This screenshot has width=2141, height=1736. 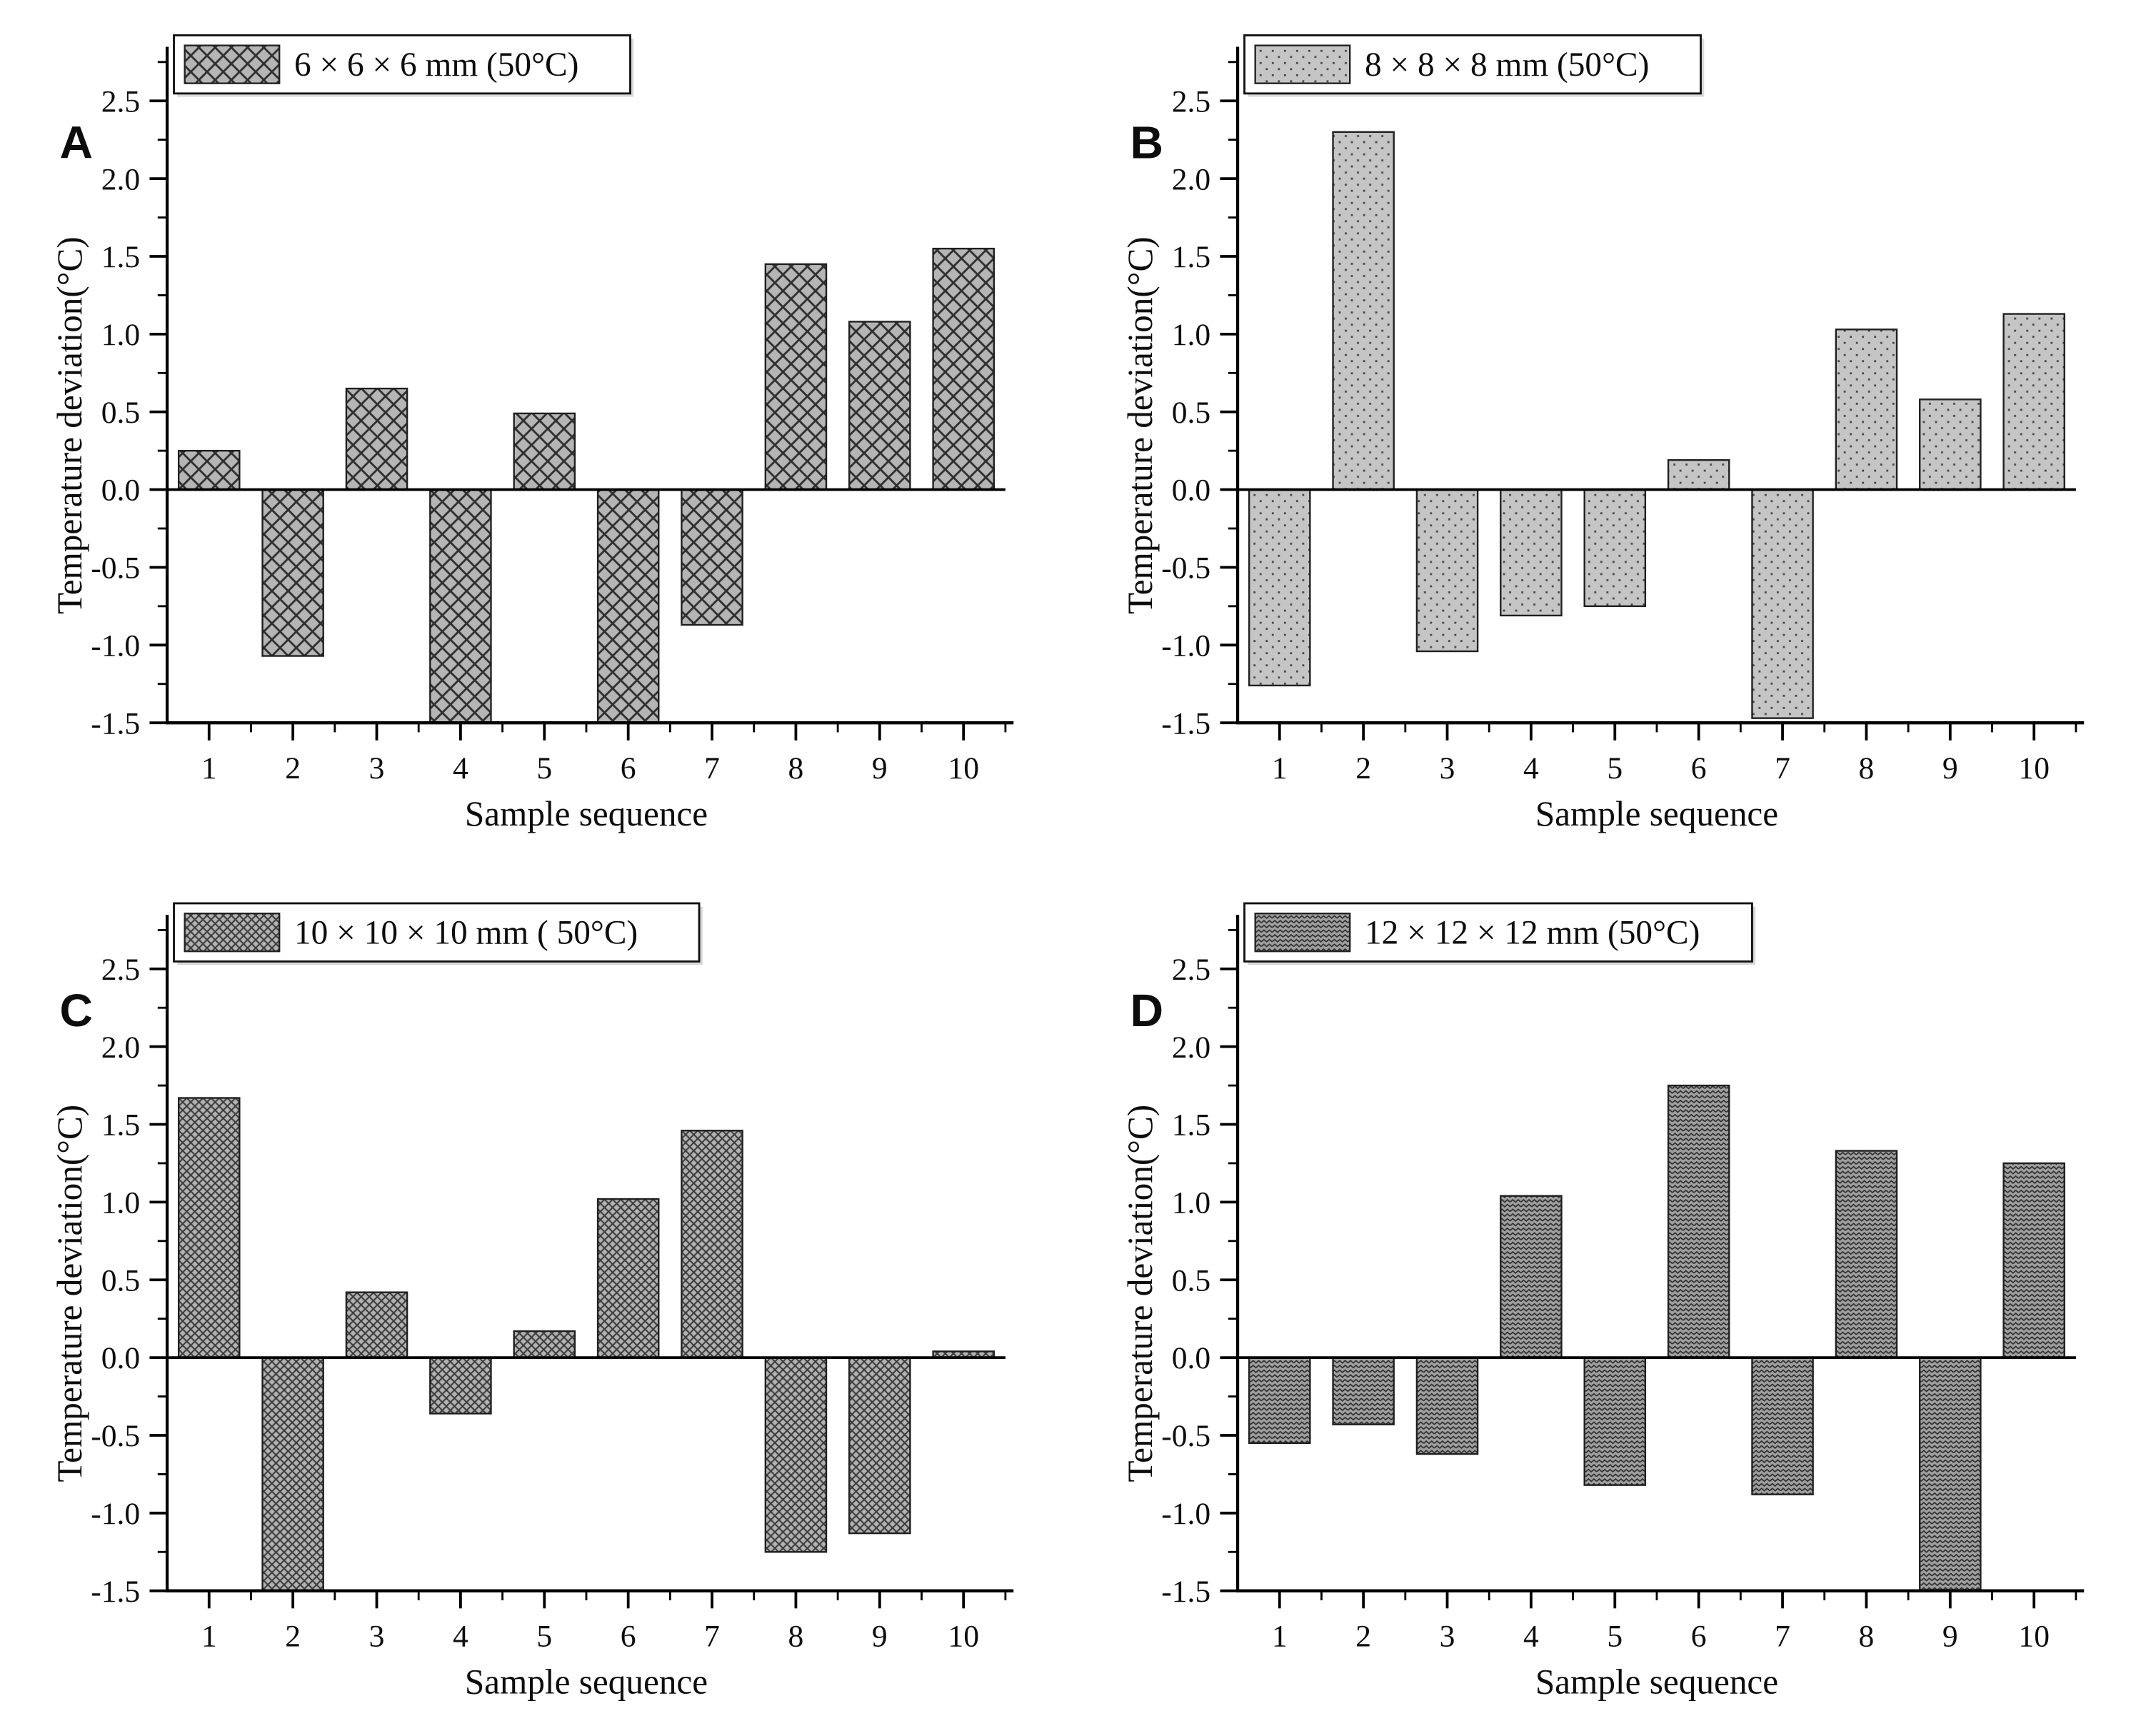 What do you see at coordinates (1507, 65) in the screenshot?
I see `legend-label: 8 × 8 × 8 mm (50°C)` at bounding box center [1507, 65].